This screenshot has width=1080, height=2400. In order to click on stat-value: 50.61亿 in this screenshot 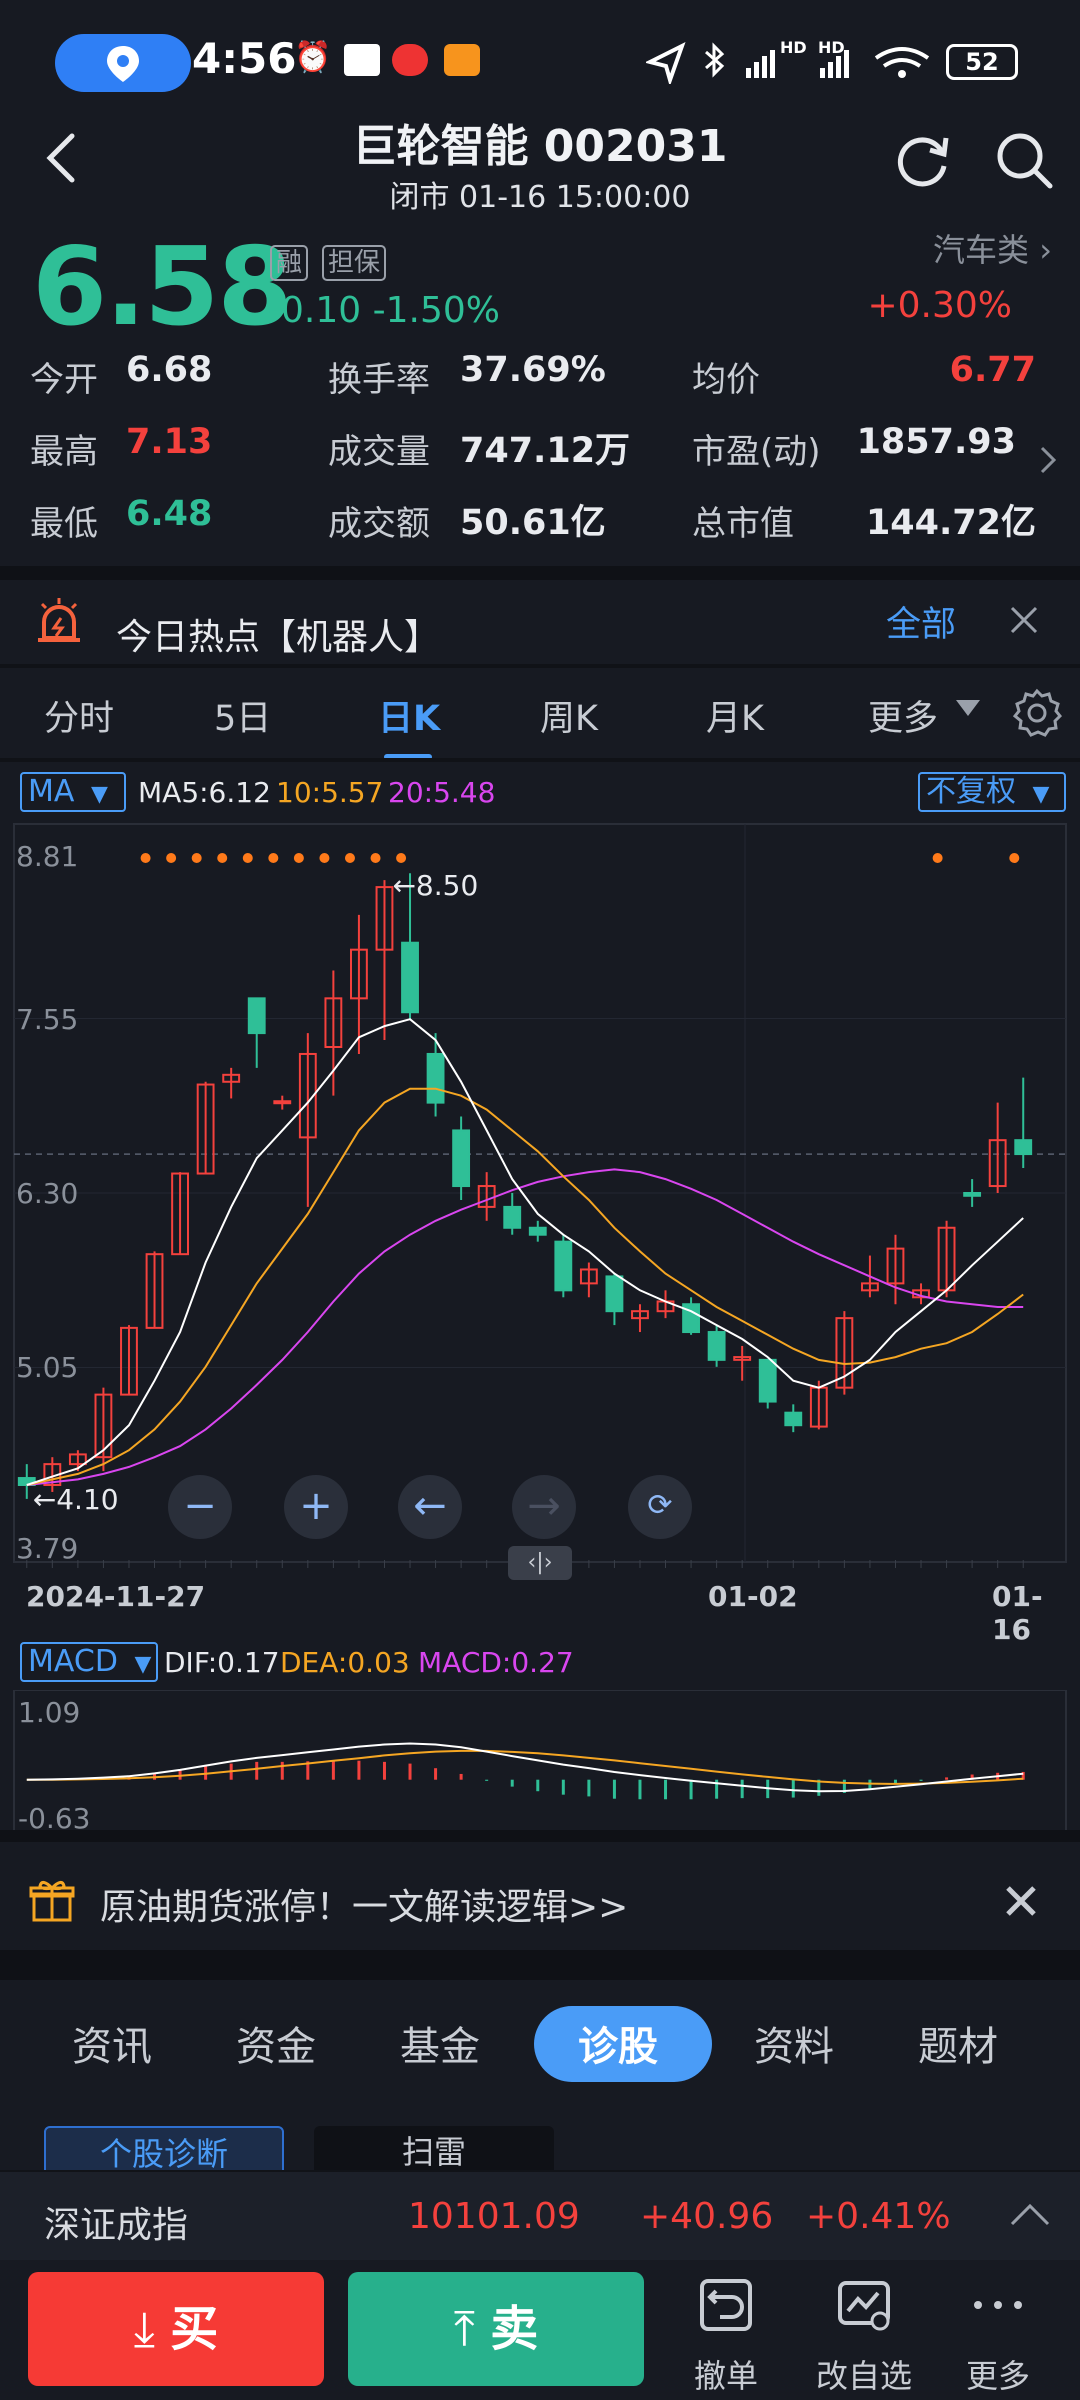, I will do `click(533, 523)`.